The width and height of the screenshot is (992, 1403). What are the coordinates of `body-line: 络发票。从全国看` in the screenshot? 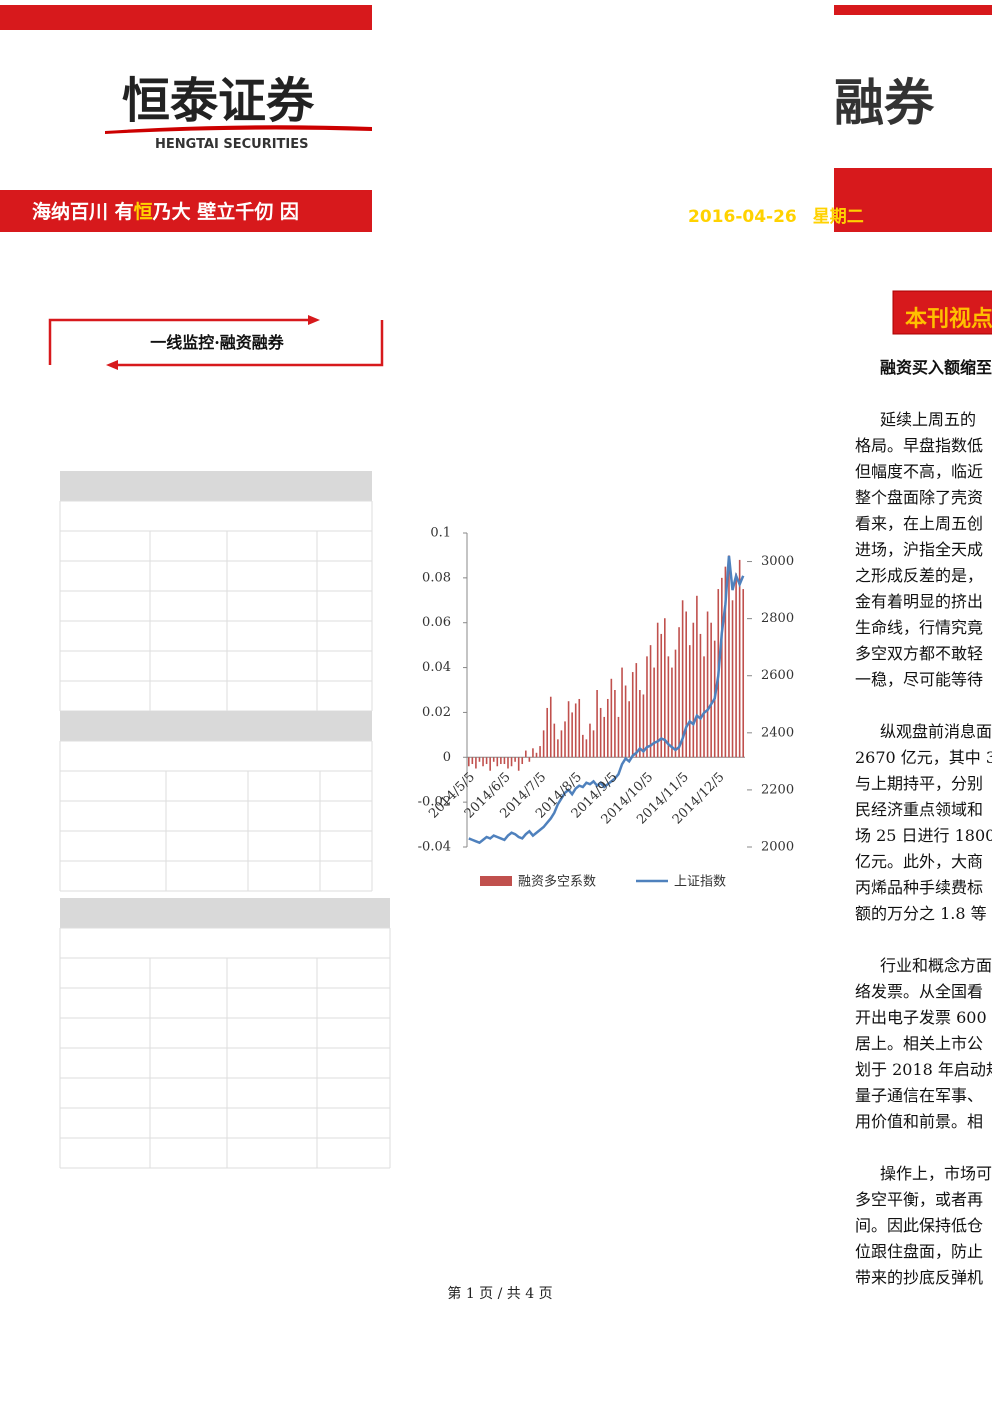 It's located at (919, 991).